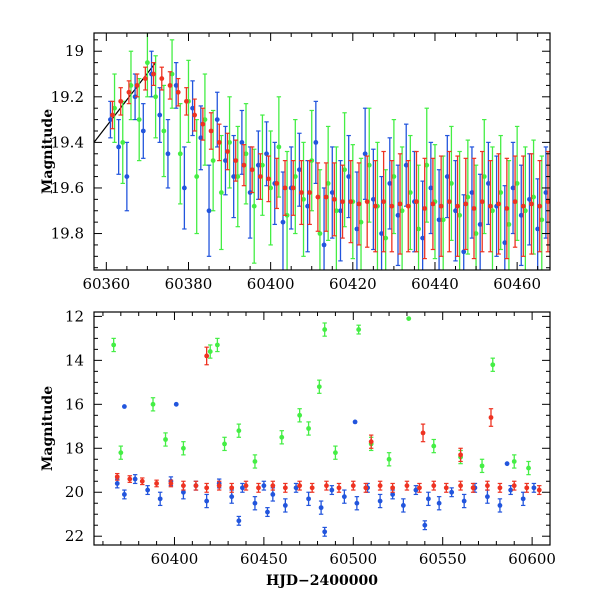 Image resolution: width=600 pixels, height=600 pixels. What do you see at coordinates (67, 97) in the screenshot?
I see `y-tick-label: 19.2` at bounding box center [67, 97].